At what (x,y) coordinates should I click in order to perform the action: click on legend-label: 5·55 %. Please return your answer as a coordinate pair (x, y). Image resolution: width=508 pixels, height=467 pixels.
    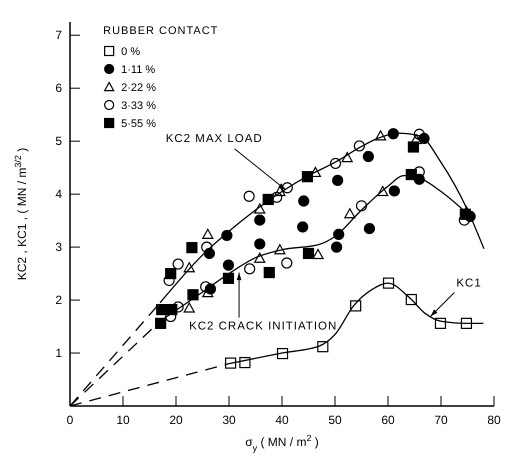
    Looking at the image, I should click on (138, 124).